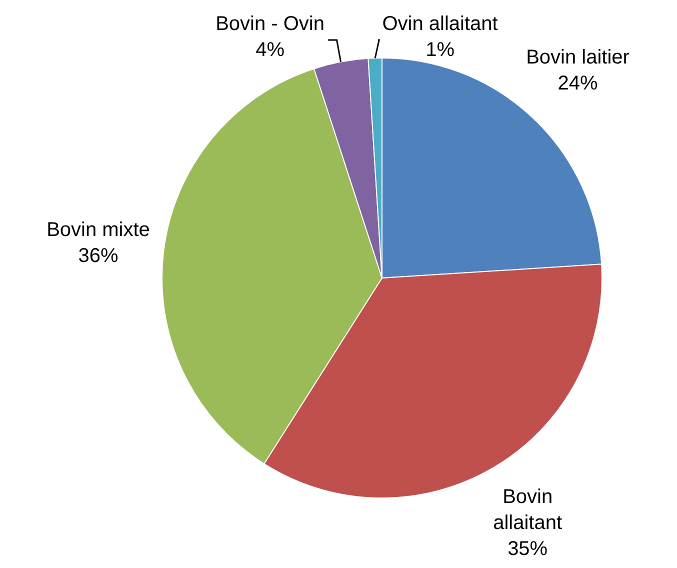  I want to click on slice-label: Ovin allaitant, so click(440, 24).